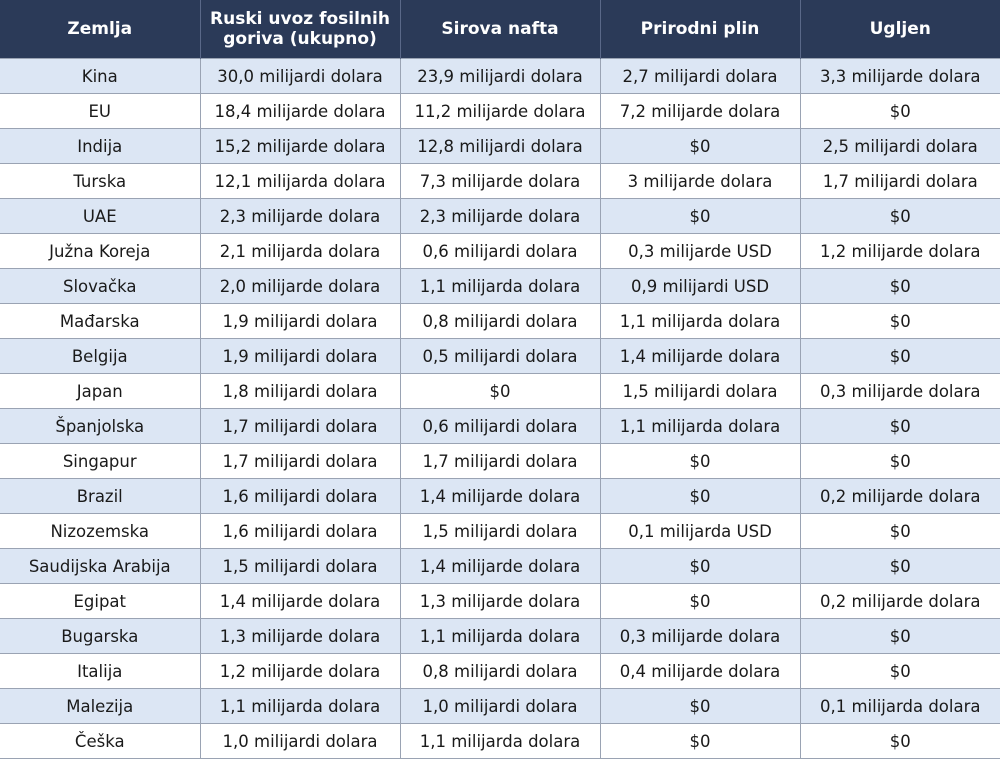  What do you see at coordinates (300, 251) in the screenshot?
I see `cell-total-imports: 2,1 milijarda dolara` at bounding box center [300, 251].